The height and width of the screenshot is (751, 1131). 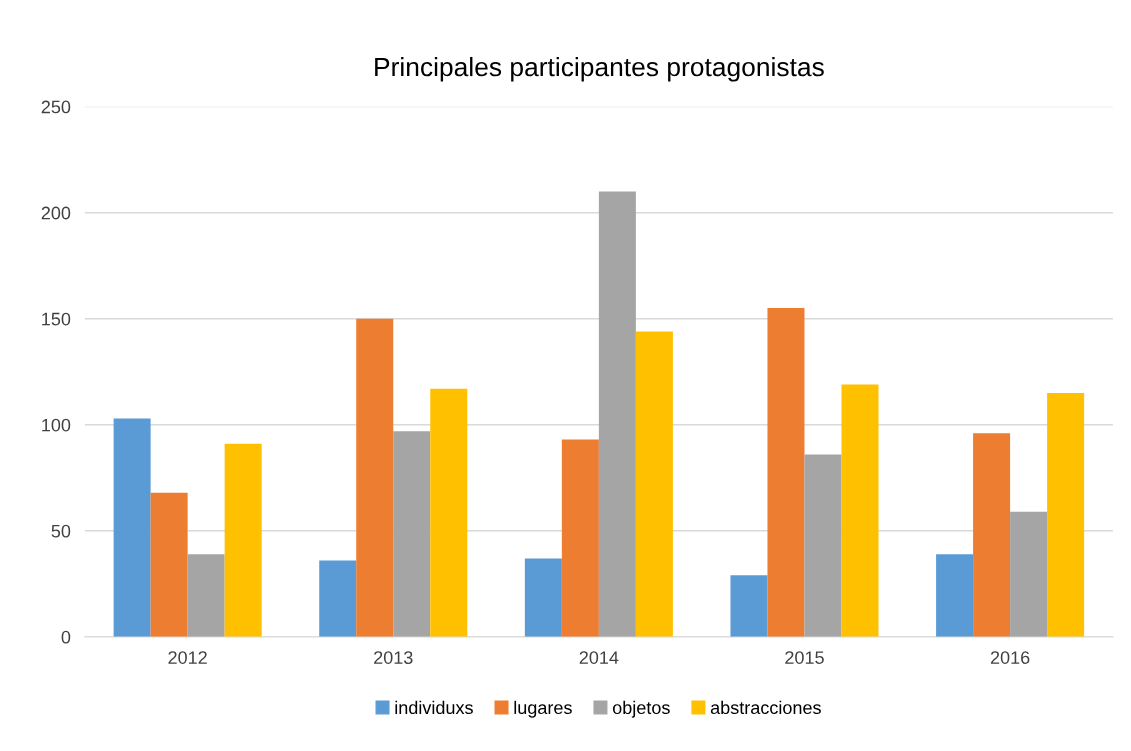 What do you see at coordinates (187, 657) in the screenshot?
I see `x-tick-label: 2012` at bounding box center [187, 657].